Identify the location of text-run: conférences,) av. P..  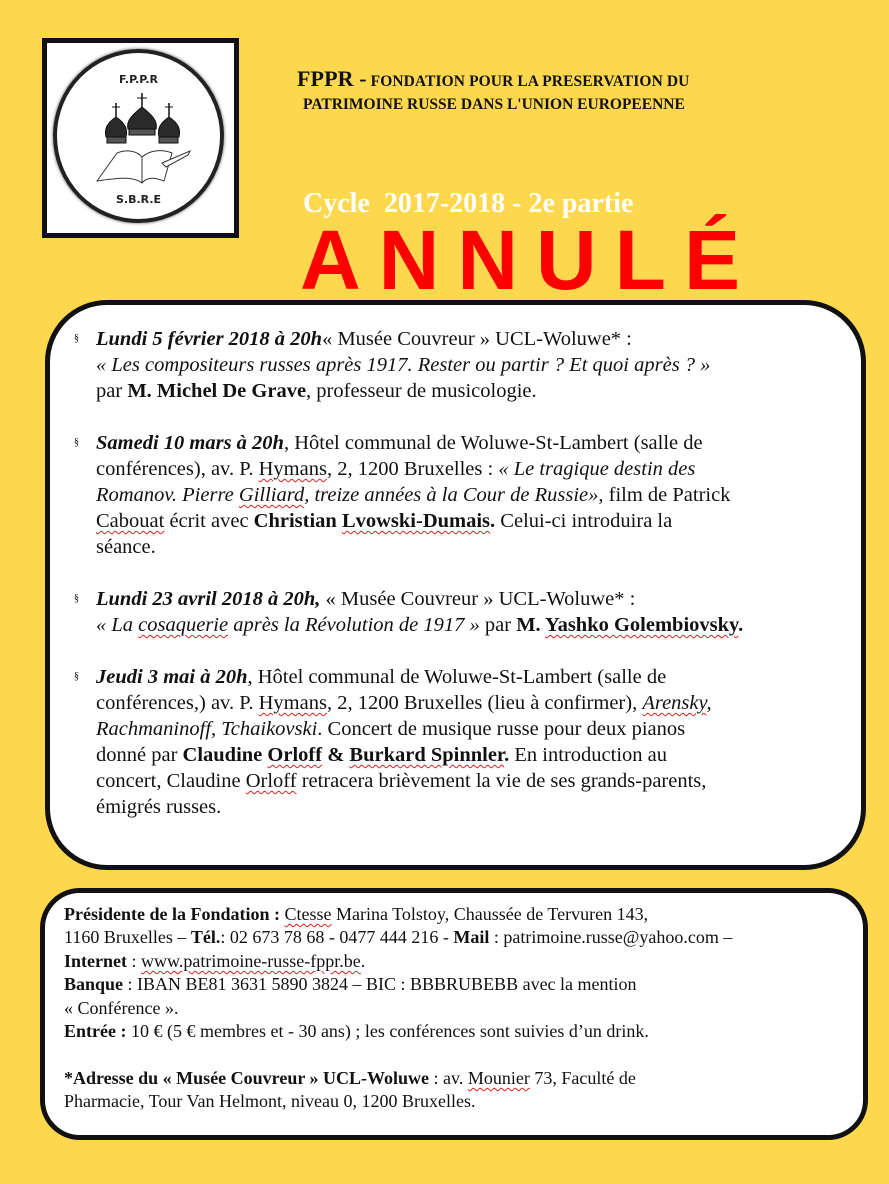
(177, 703).